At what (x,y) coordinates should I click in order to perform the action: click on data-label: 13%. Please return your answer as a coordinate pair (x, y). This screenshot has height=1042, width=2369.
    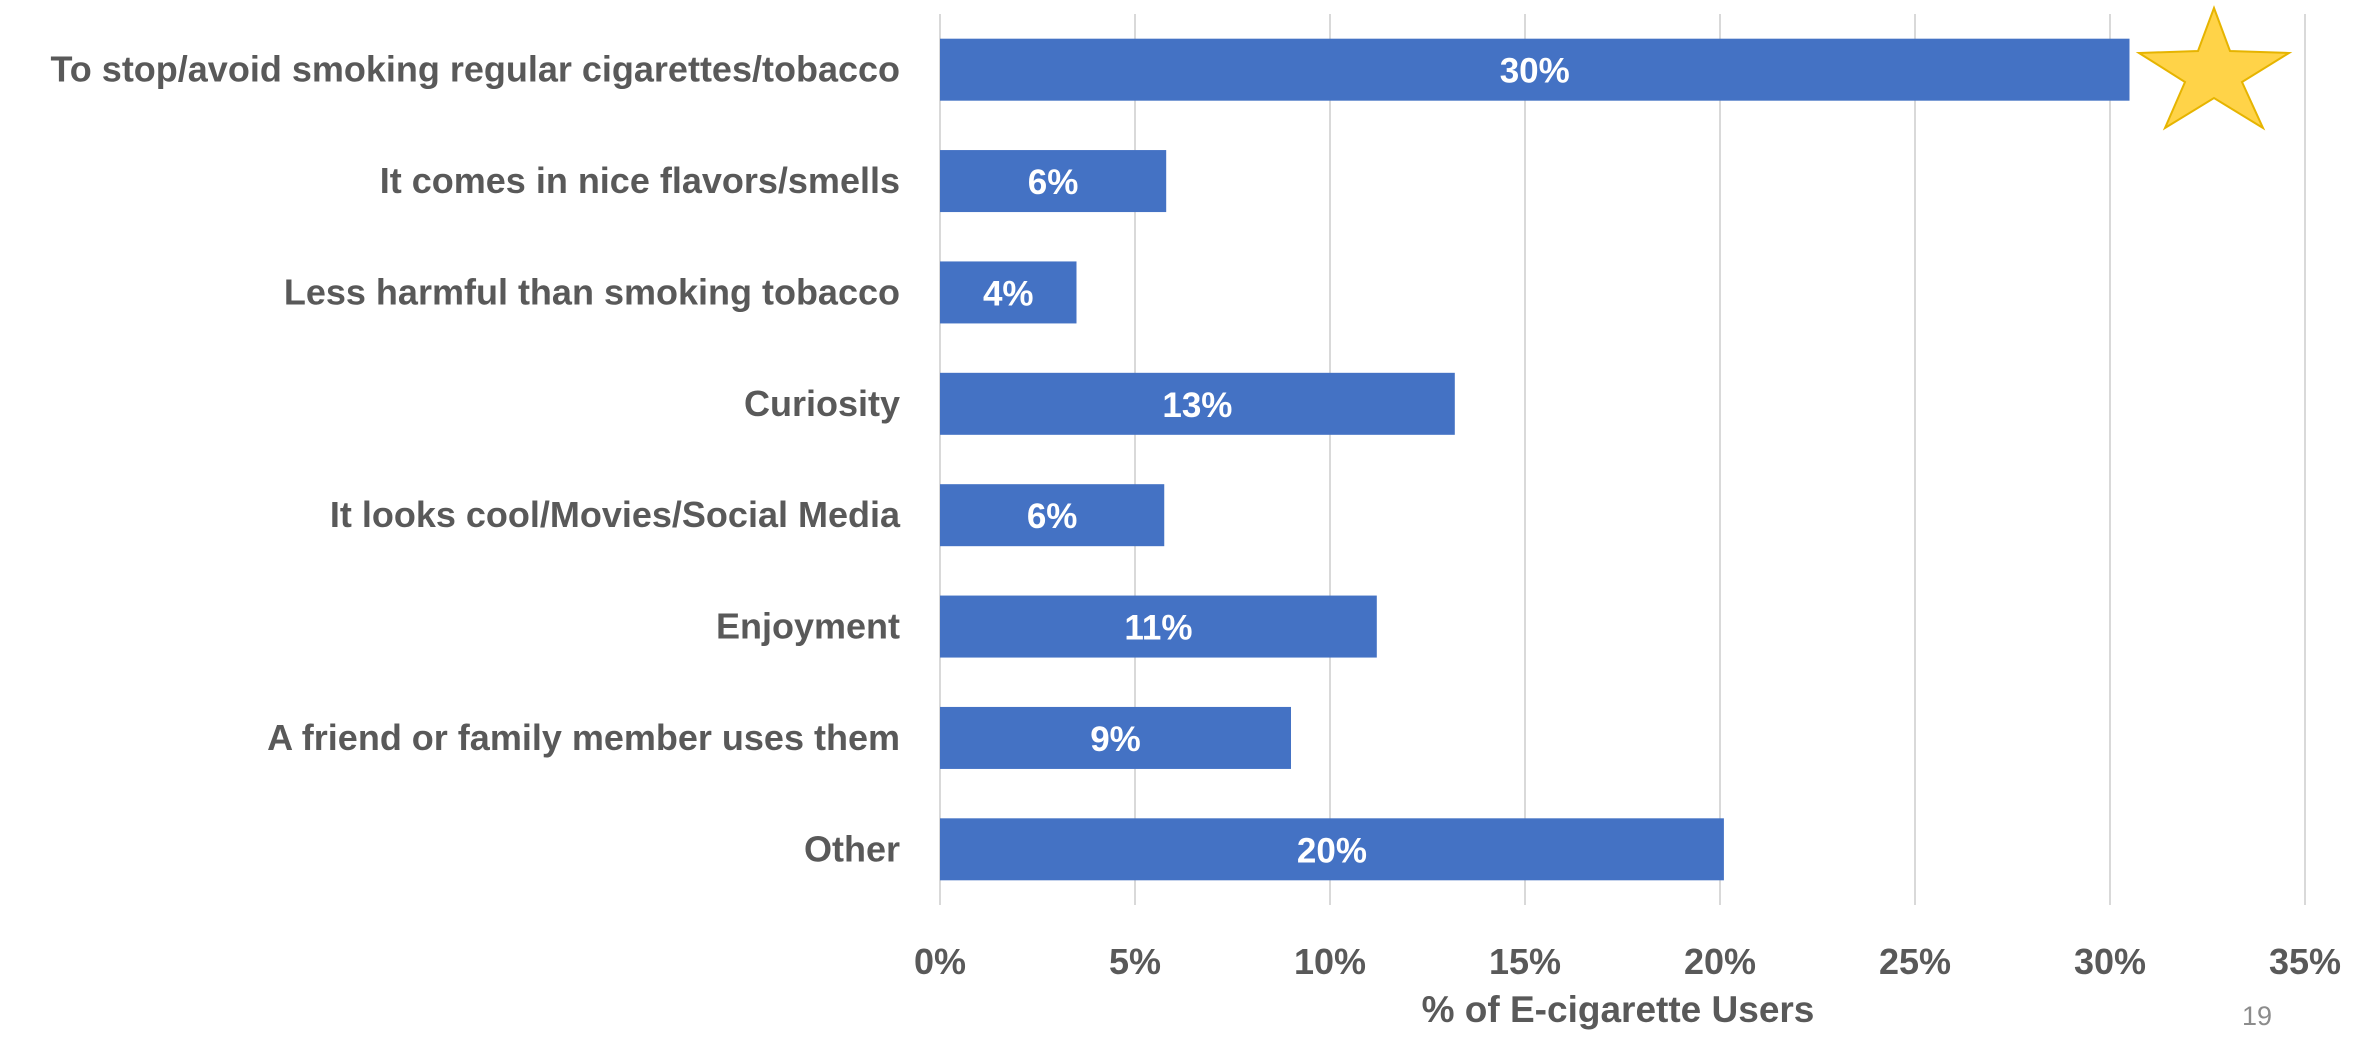
    Looking at the image, I should click on (1197, 405).